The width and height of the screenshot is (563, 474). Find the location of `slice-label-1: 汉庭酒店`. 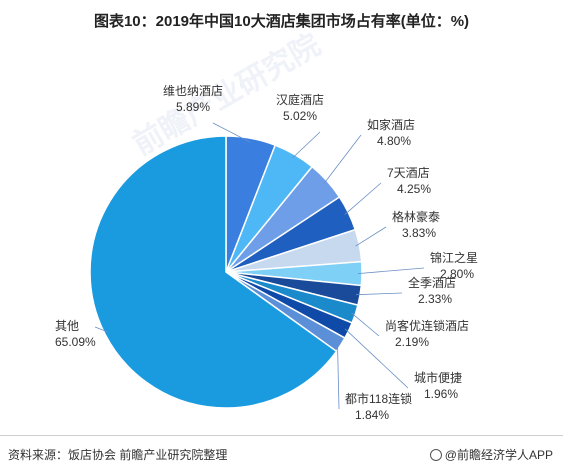

slice-label-1: 汉庭酒店 is located at coordinates (300, 99).